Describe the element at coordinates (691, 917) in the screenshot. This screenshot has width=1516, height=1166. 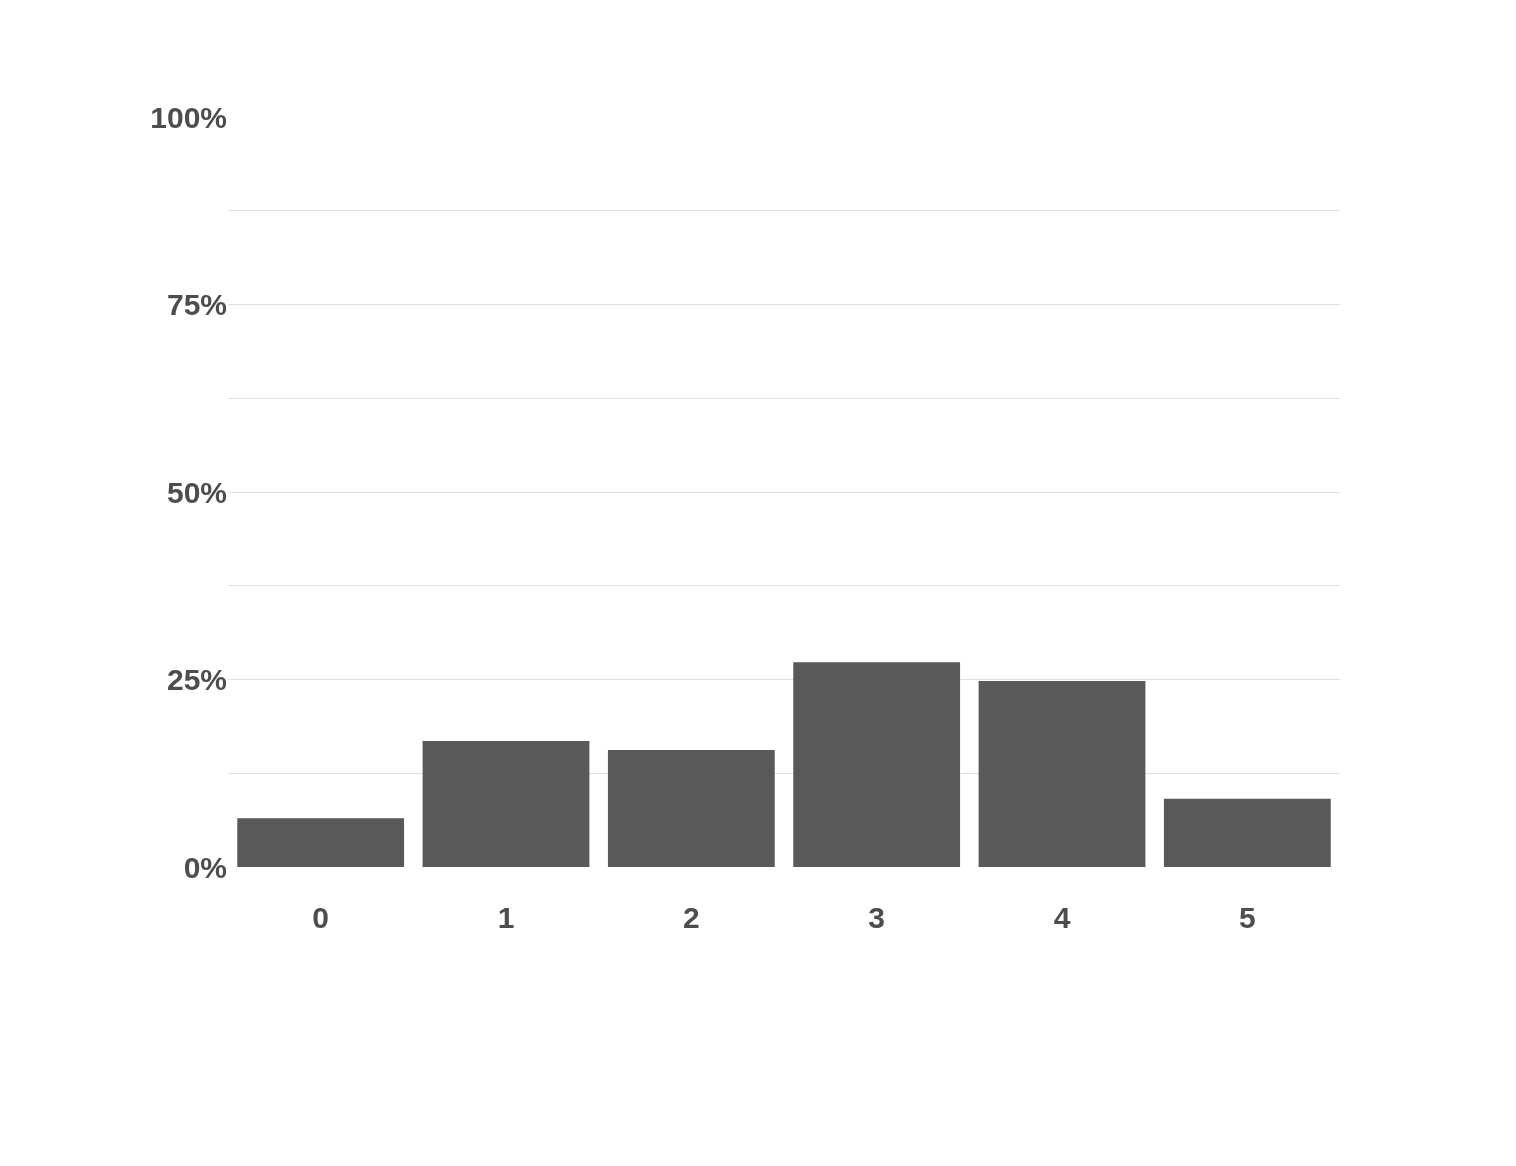
I see `x-tick-label: 2` at that location.